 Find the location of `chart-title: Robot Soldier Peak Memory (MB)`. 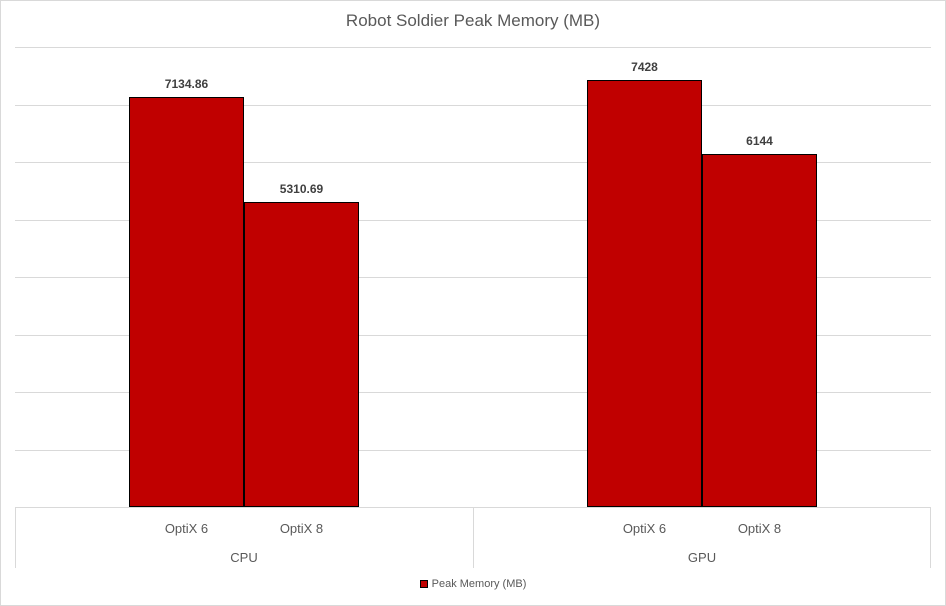

chart-title: Robot Soldier Peak Memory (MB) is located at coordinates (473, 20).